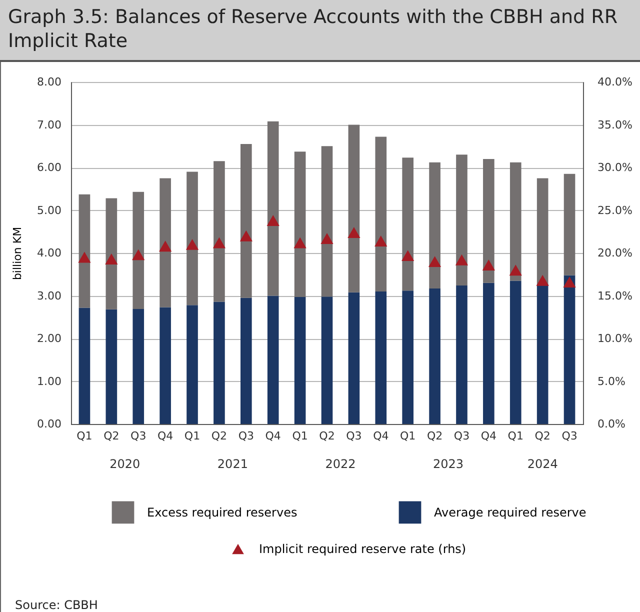 The image size is (640, 612). I want to click on y2-tick-label: 25.0%, so click(615, 210).